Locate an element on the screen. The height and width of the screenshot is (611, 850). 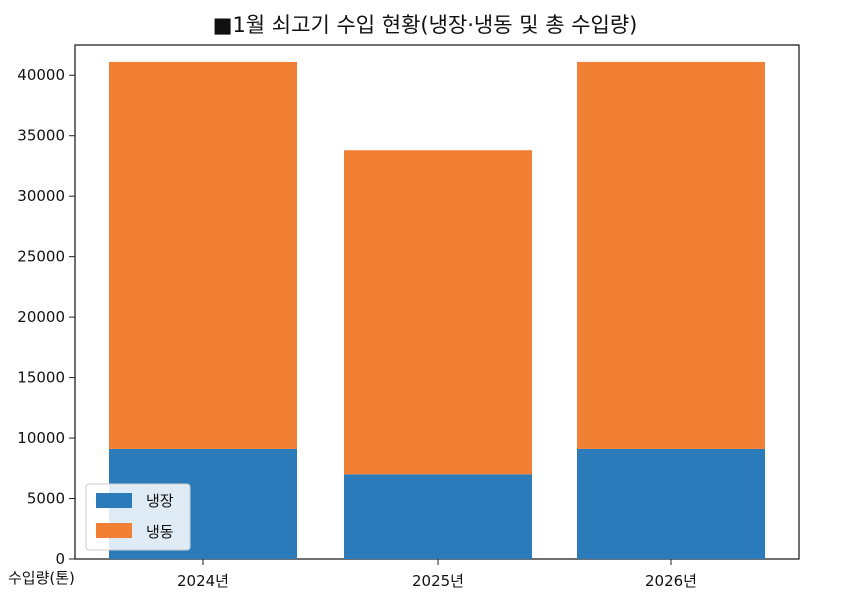
y-tick-label: 10000 is located at coordinates (41, 438).